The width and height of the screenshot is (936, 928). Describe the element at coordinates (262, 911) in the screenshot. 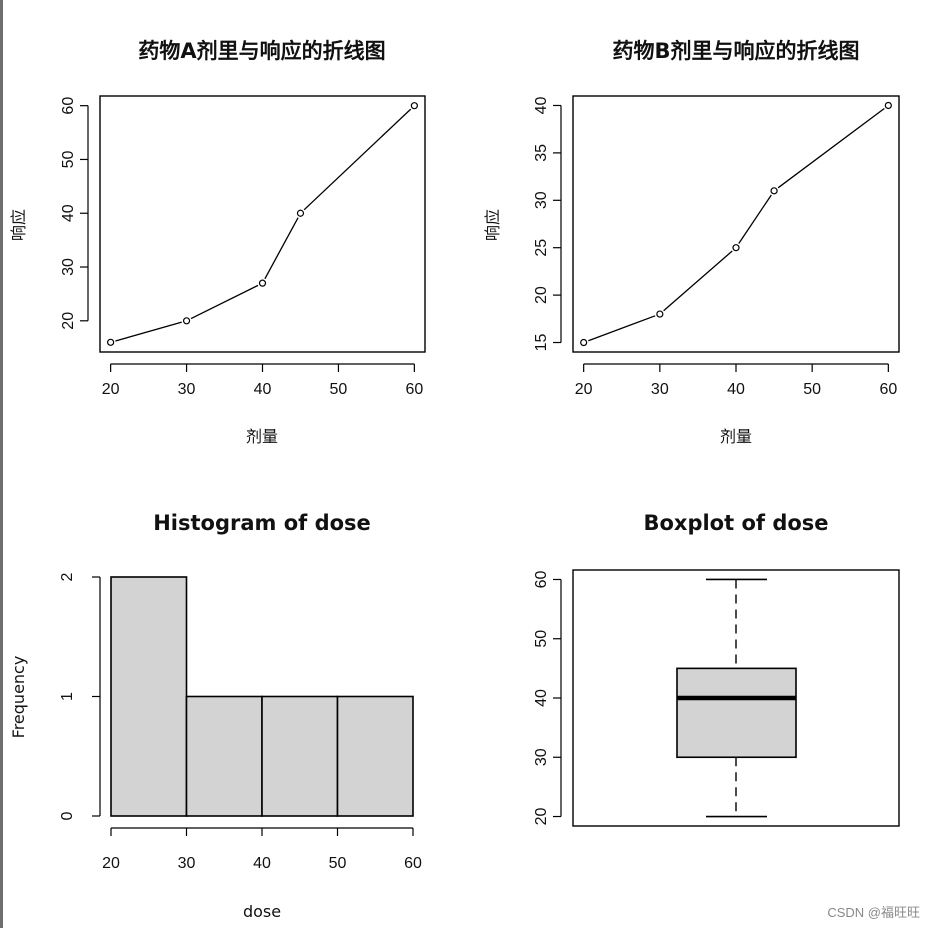

I see `x-axis-label: dose` at that location.